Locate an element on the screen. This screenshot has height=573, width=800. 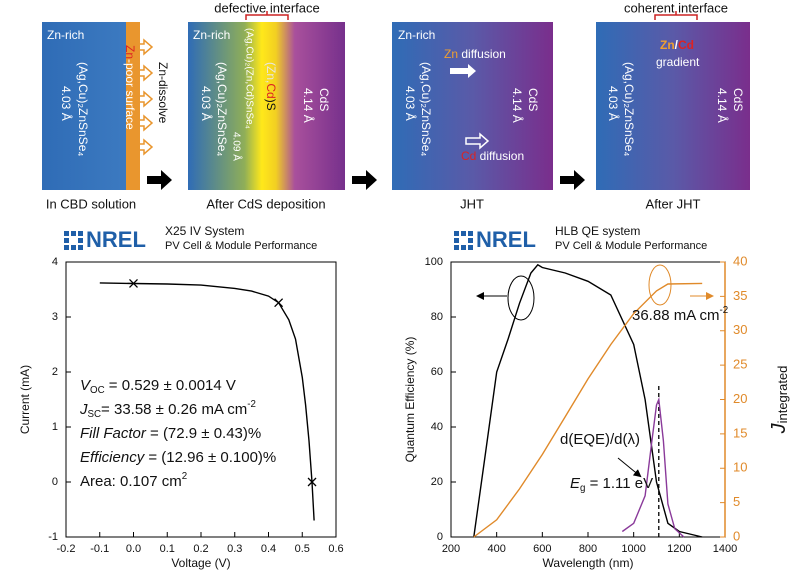
surface-zn: Zn is located at coordinates (130, 52).